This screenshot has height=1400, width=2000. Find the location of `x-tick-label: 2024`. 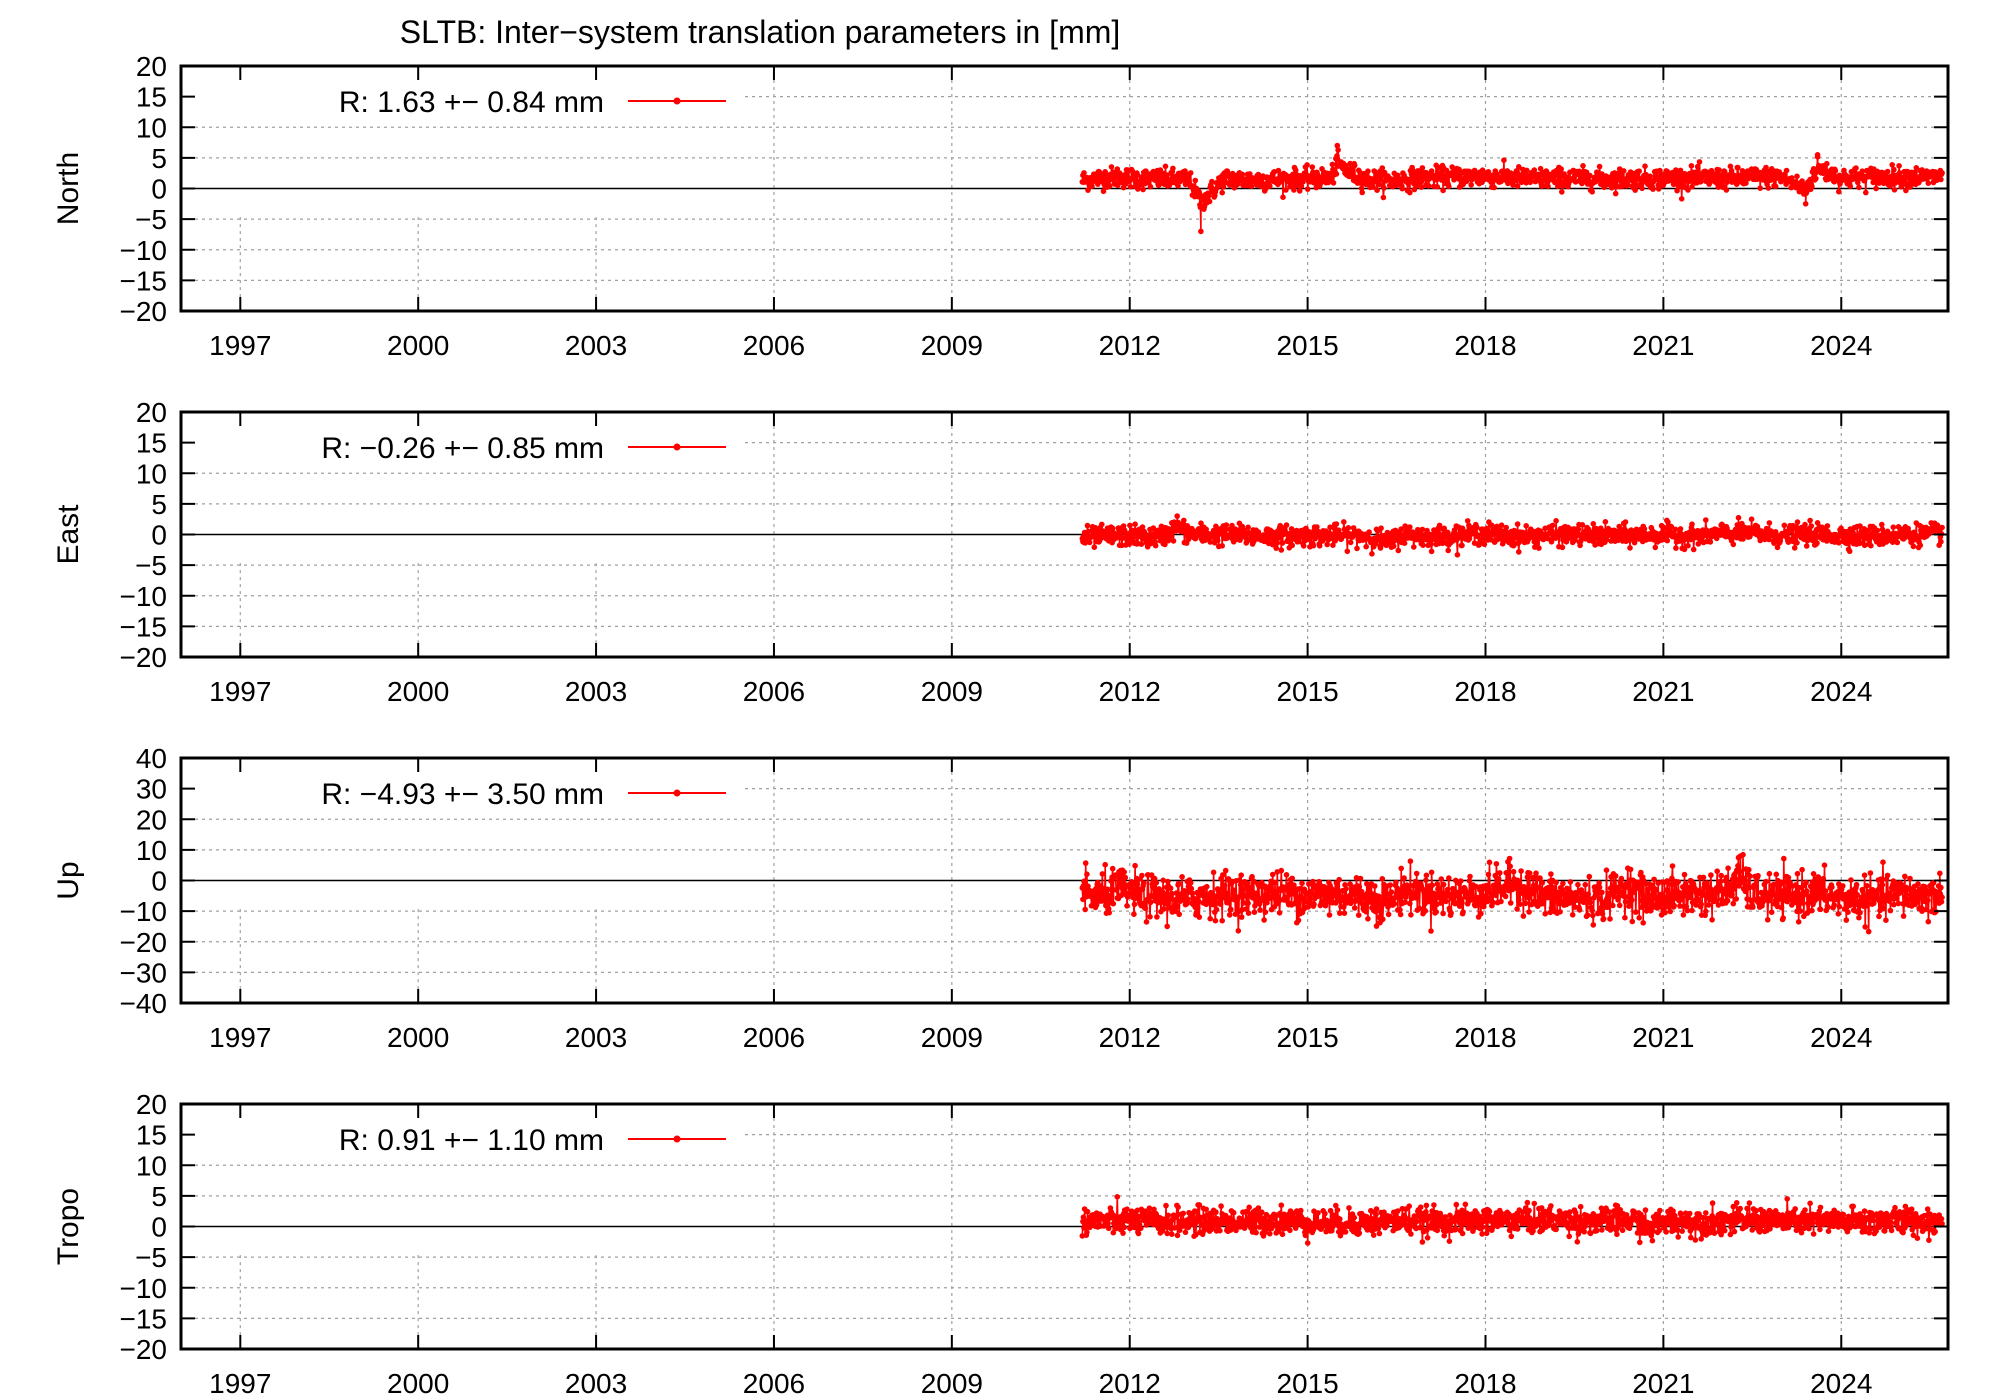

x-tick-label: 2024 is located at coordinates (1841, 691).